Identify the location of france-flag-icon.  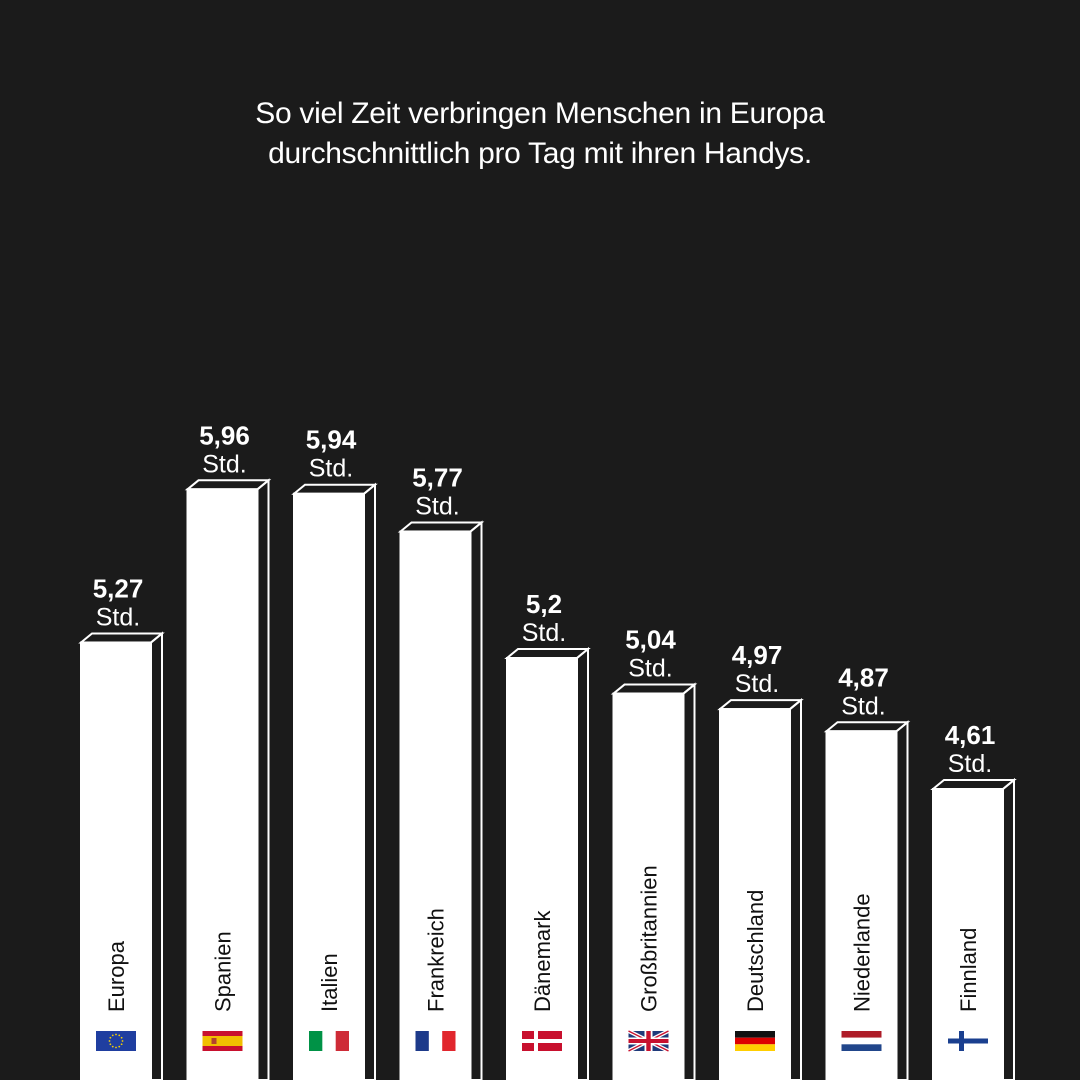
(435, 1041).